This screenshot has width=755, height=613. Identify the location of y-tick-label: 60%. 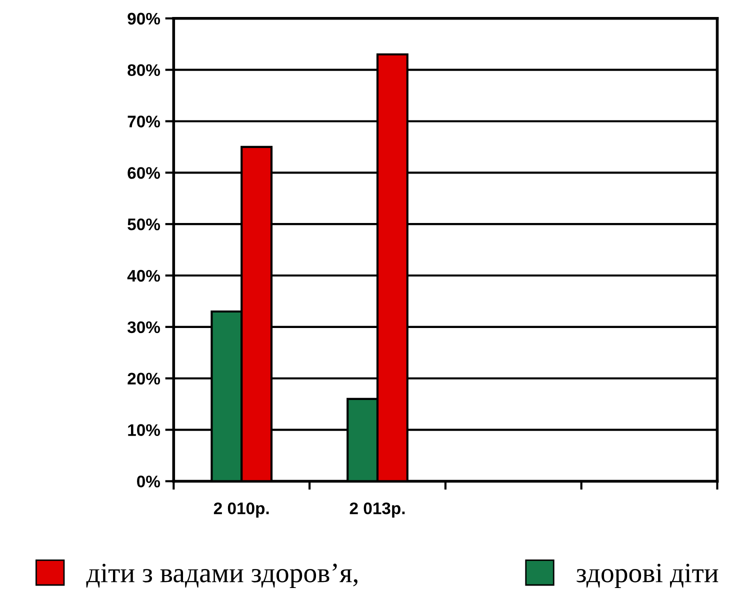
(144, 173).